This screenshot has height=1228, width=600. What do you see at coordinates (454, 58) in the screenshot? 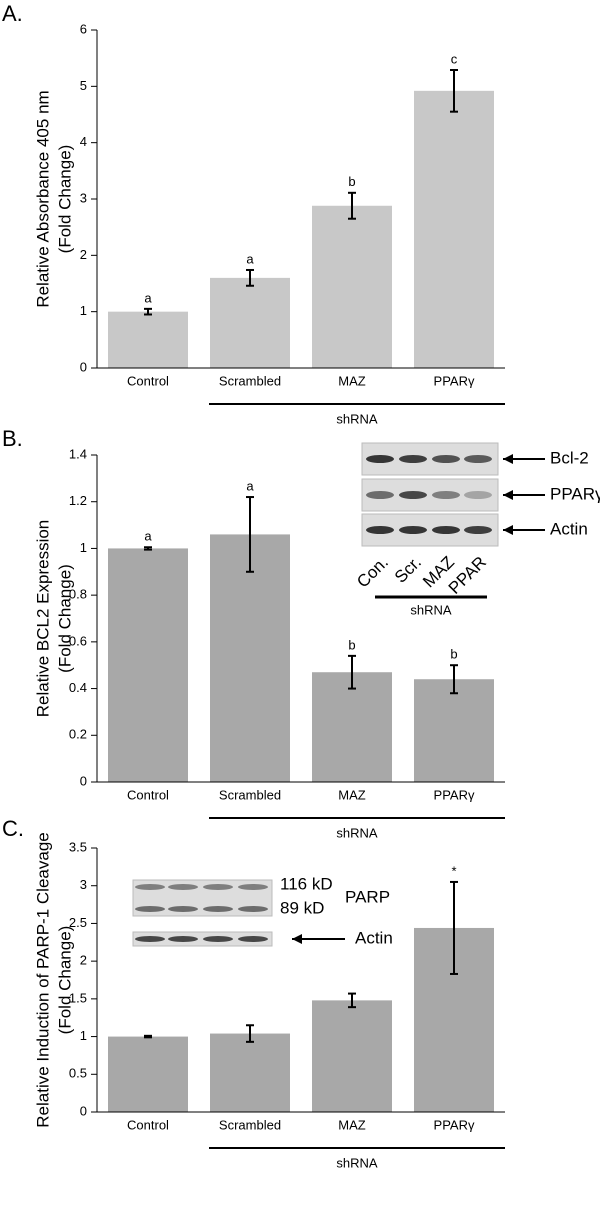
I see `annotation: c` at bounding box center [454, 58].